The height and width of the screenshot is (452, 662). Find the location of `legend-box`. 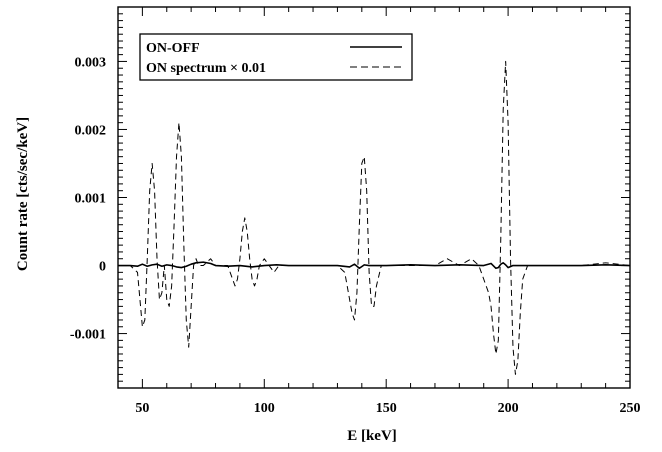

legend-box is located at coordinates (276, 57).